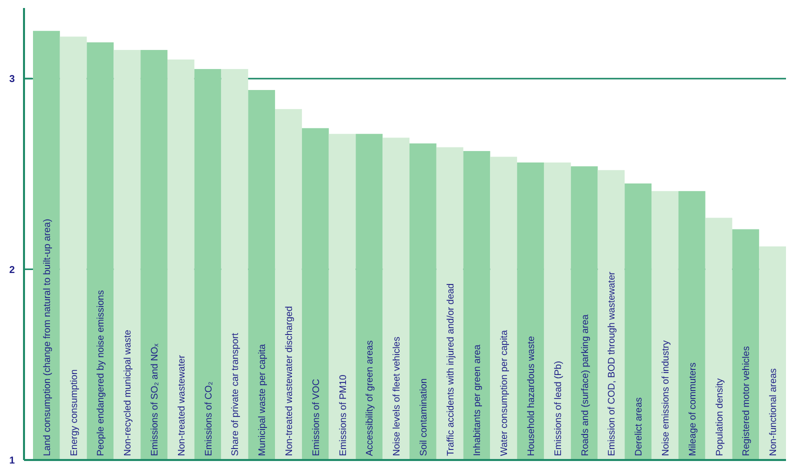 This screenshot has width=790, height=466. What do you see at coordinates (182, 405) in the screenshot?
I see `x-tick-label: Non-treated wastewater` at bounding box center [182, 405].